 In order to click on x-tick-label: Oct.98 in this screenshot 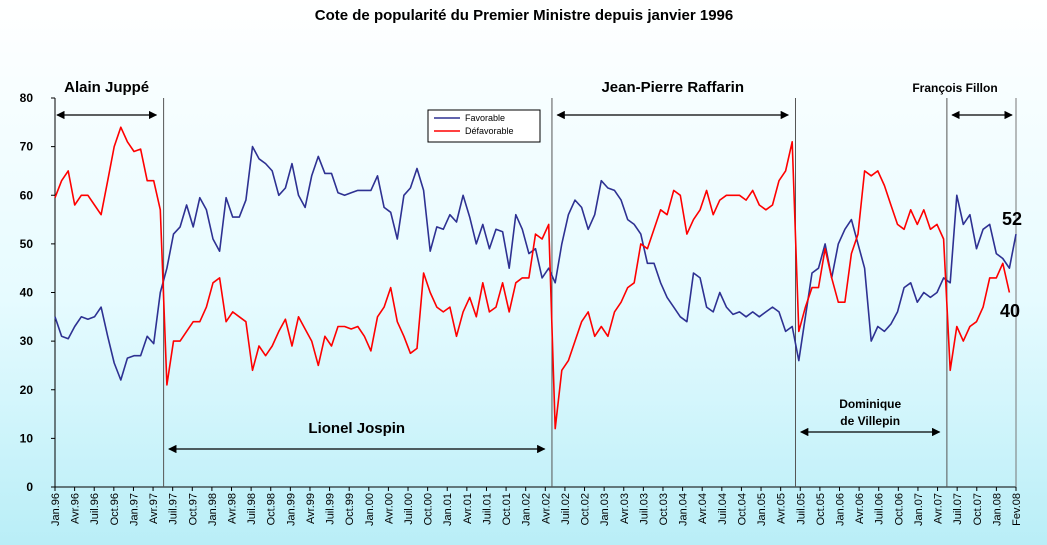, I will do `click(272, 509)`.